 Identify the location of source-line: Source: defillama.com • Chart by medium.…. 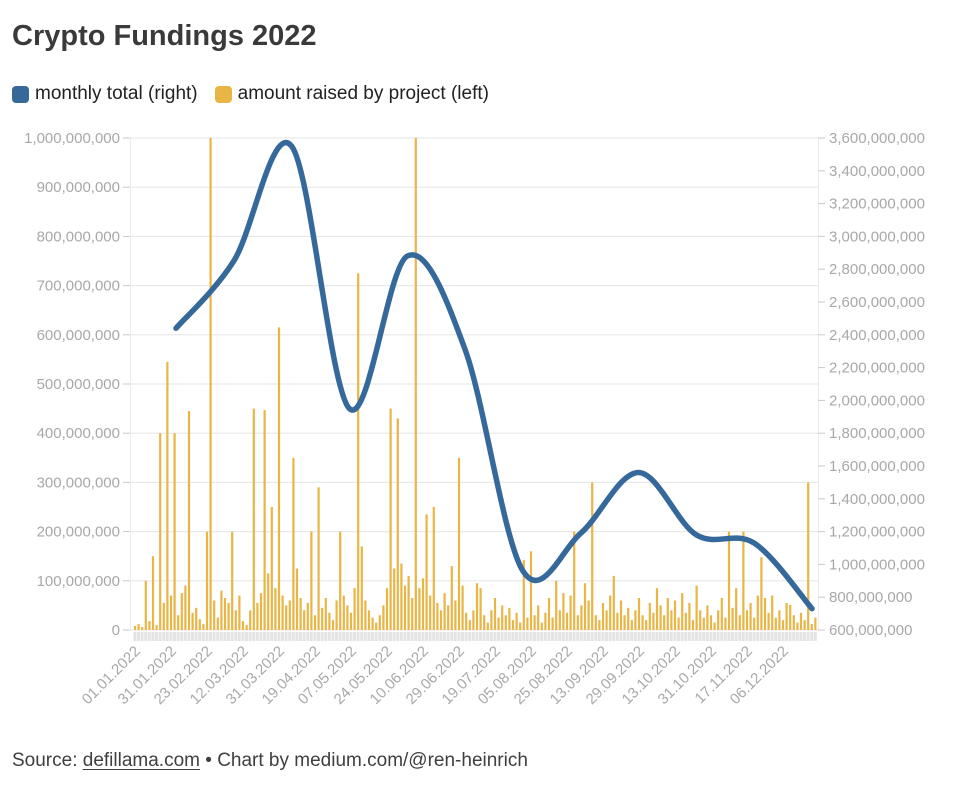
(270, 761).